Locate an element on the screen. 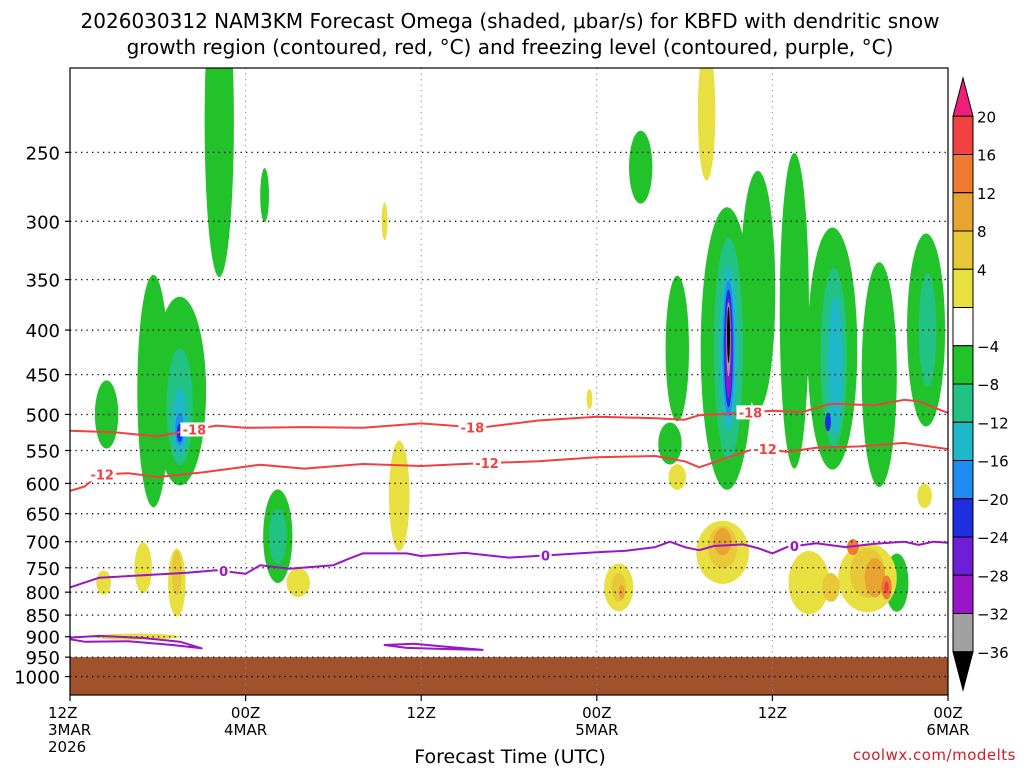 This screenshot has width=1024, height=768. colorbar-label: −20 is located at coordinates (993, 500).